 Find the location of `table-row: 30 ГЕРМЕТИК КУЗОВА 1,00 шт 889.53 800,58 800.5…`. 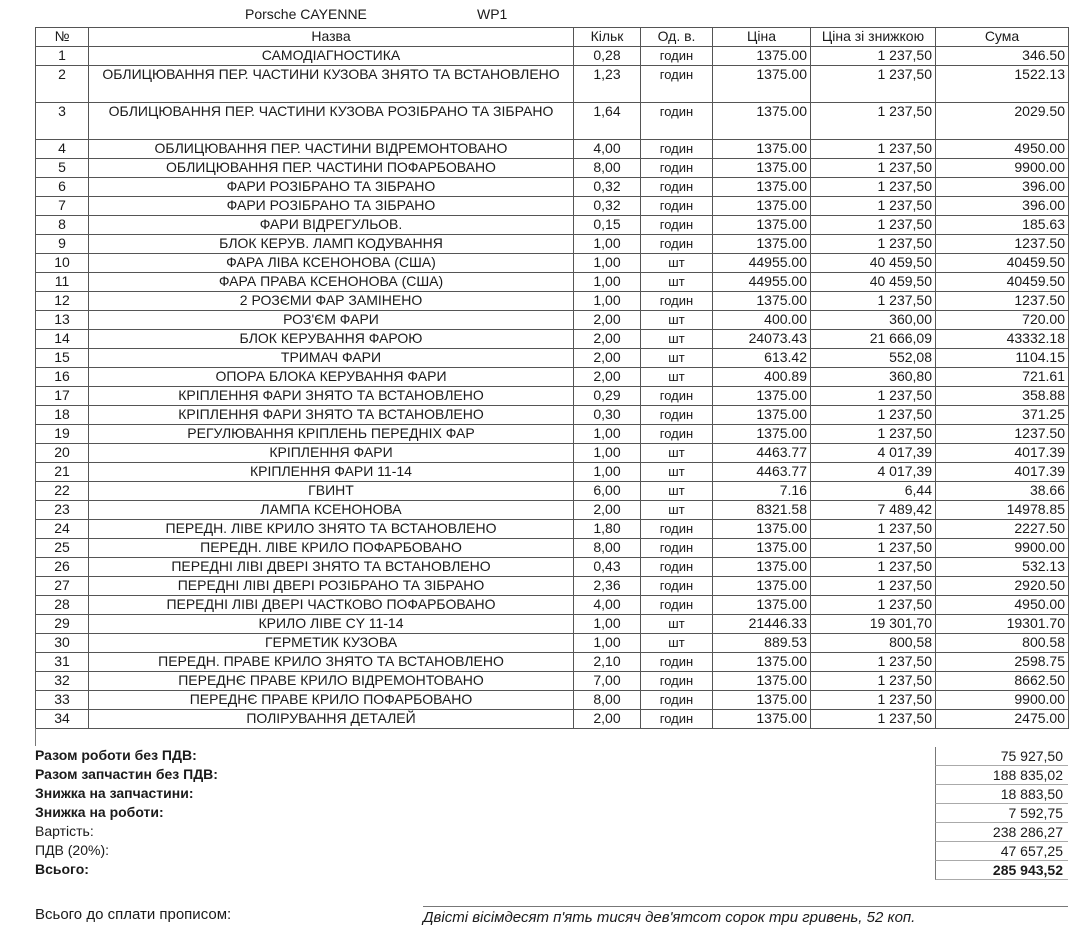

table-row: 30 ГЕРМЕТИК КУЗОВА 1,00 шт 889.53 800,58 800.5… is located at coordinates (552, 643).